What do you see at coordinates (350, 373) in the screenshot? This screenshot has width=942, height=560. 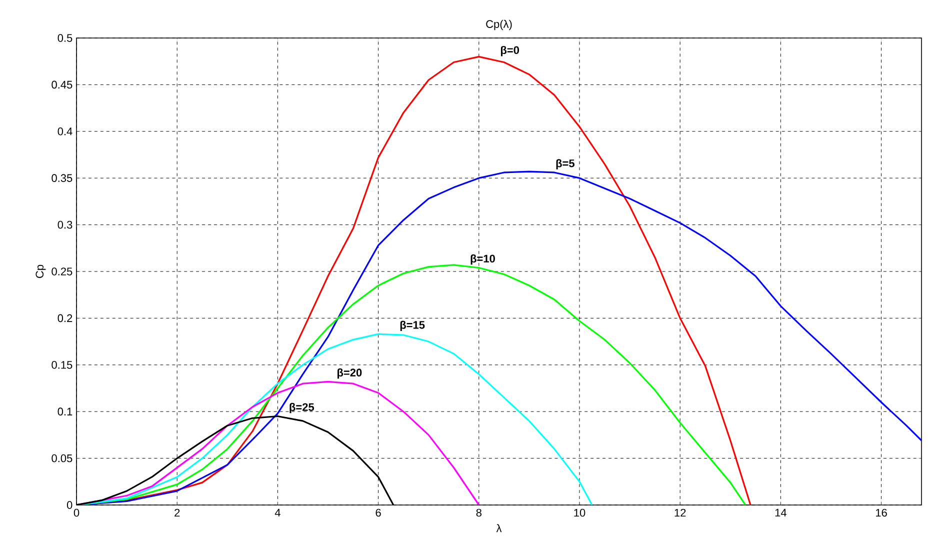 I see `annotation: β=20` at bounding box center [350, 373].